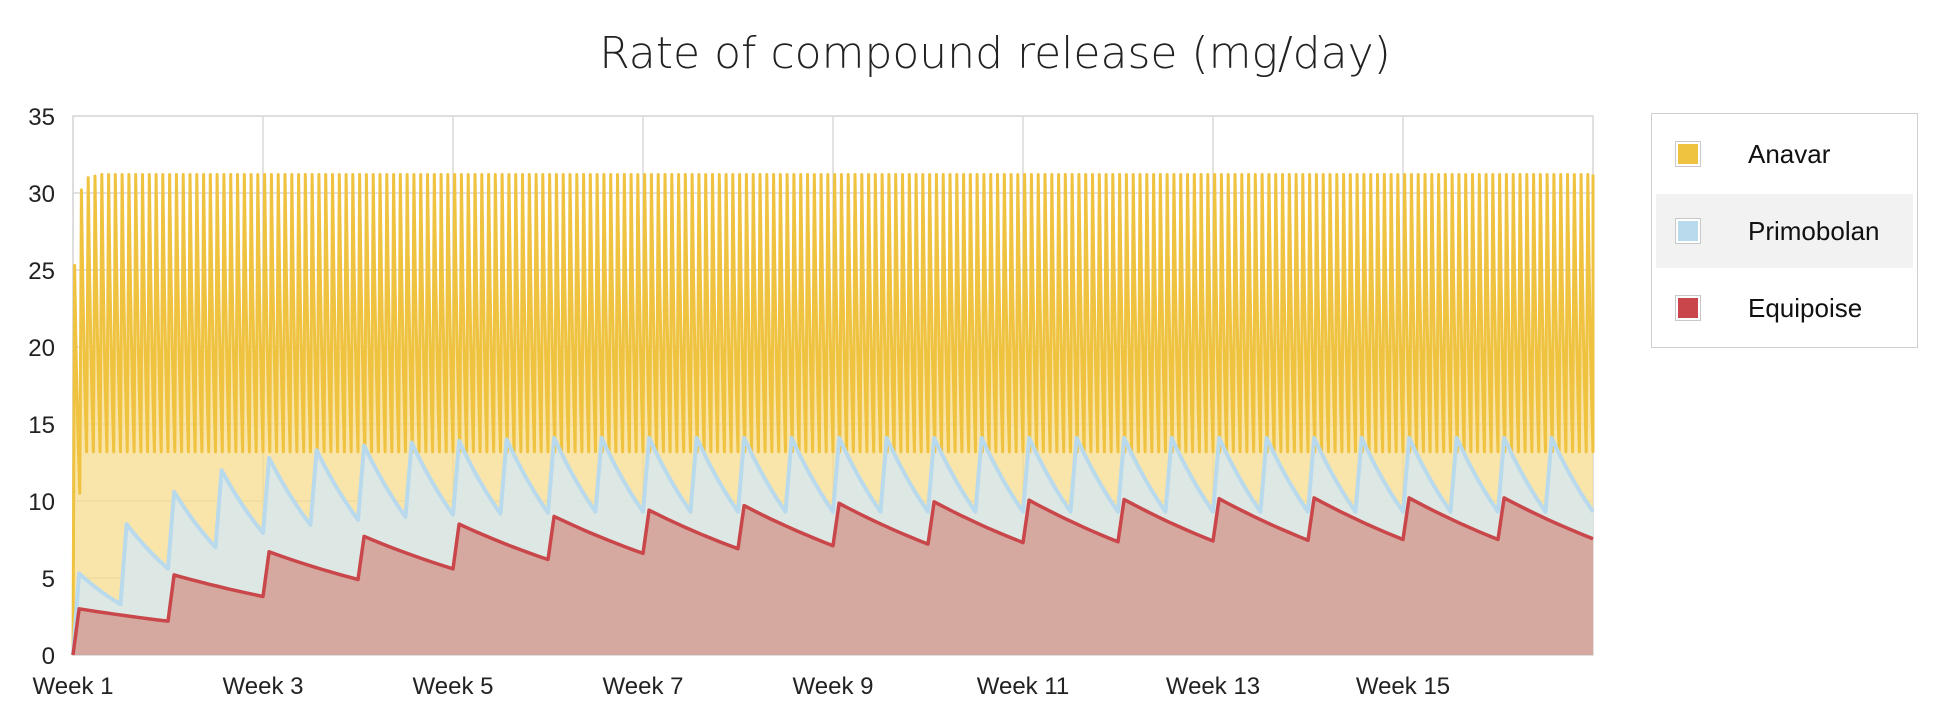 The width and height of the screenshot is (1943, 720). I want to click on legend: Anavar Primobolan Equipoise, so click(1784, 230).